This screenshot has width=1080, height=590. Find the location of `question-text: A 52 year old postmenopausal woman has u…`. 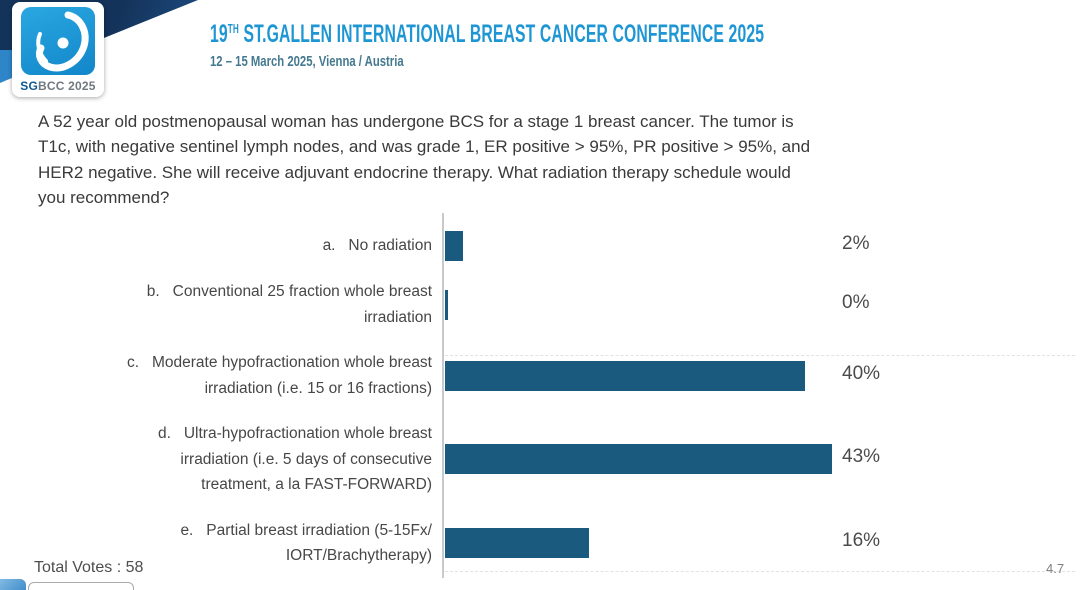

question-text: A 52 year old postmenopausal woman has u… is located at coordinates (424, 160).